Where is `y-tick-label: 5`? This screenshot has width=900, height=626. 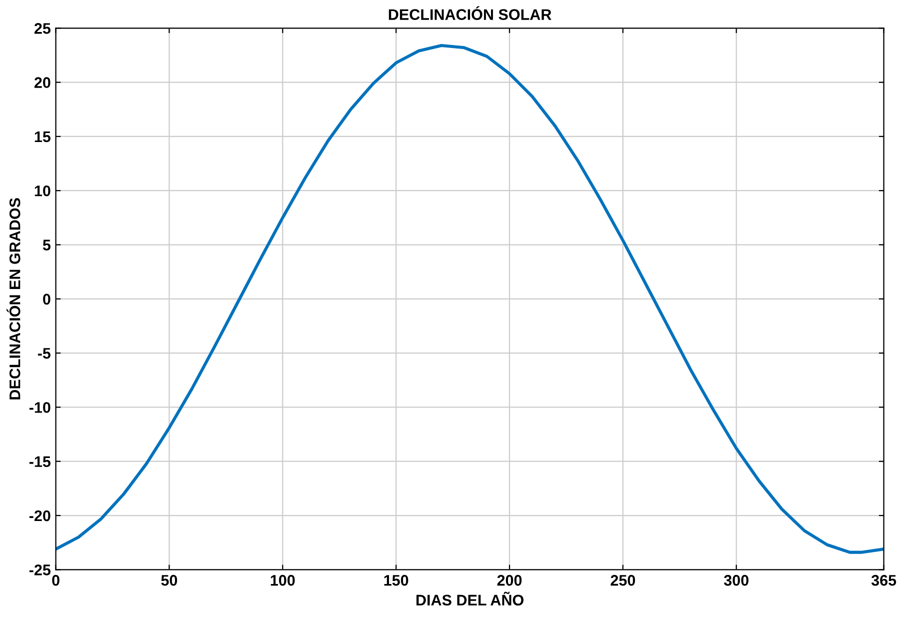
y-tick-label: 5 is located at coordinates (46, 245).